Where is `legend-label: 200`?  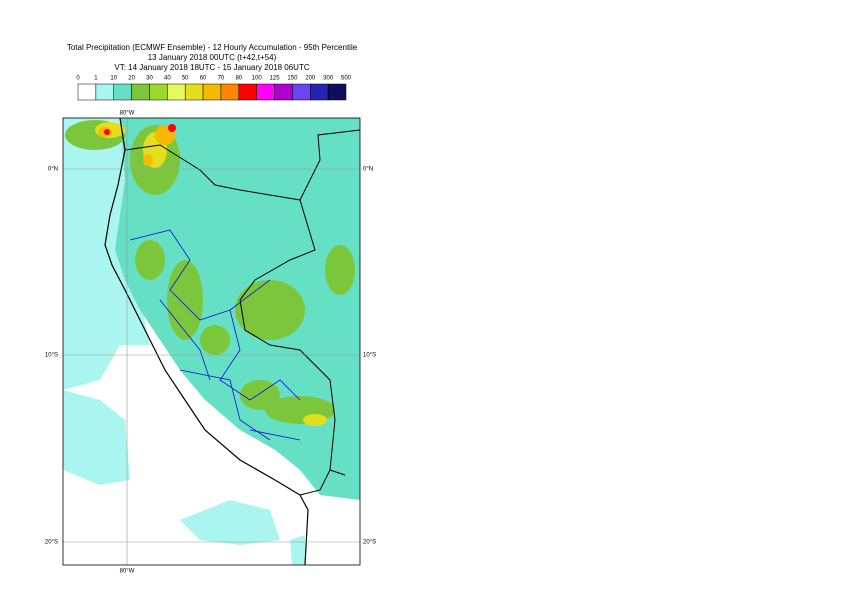
legend-label: 200 is located at coordinates (310, 79).